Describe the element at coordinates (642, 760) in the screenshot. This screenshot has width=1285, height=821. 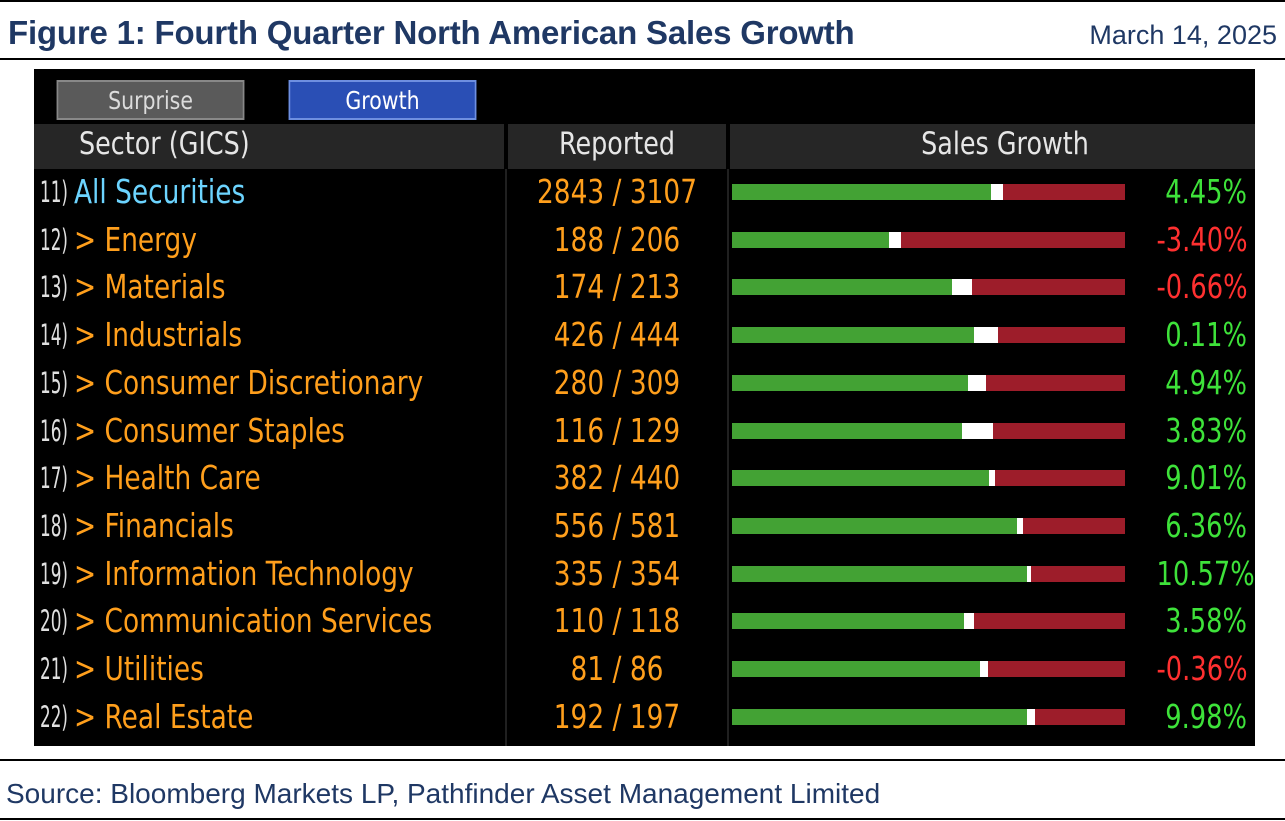
I see `bottom-rule` at that location.